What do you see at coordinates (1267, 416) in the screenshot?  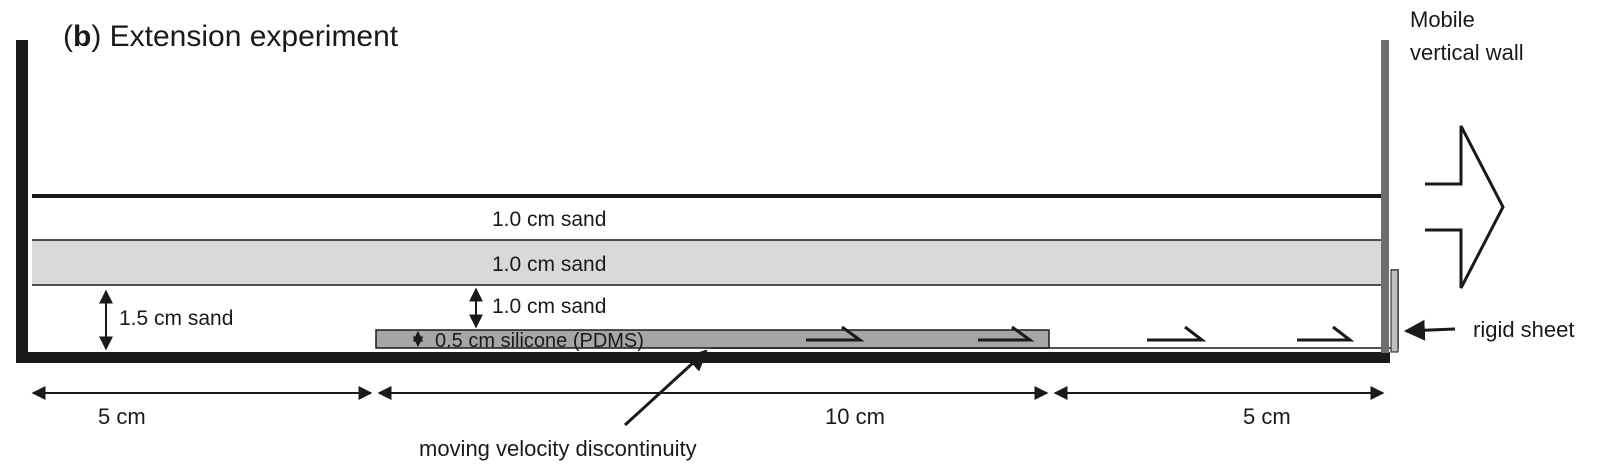 I see `right-dimension-label: 5 cm` at bounding box center [1267, 416].